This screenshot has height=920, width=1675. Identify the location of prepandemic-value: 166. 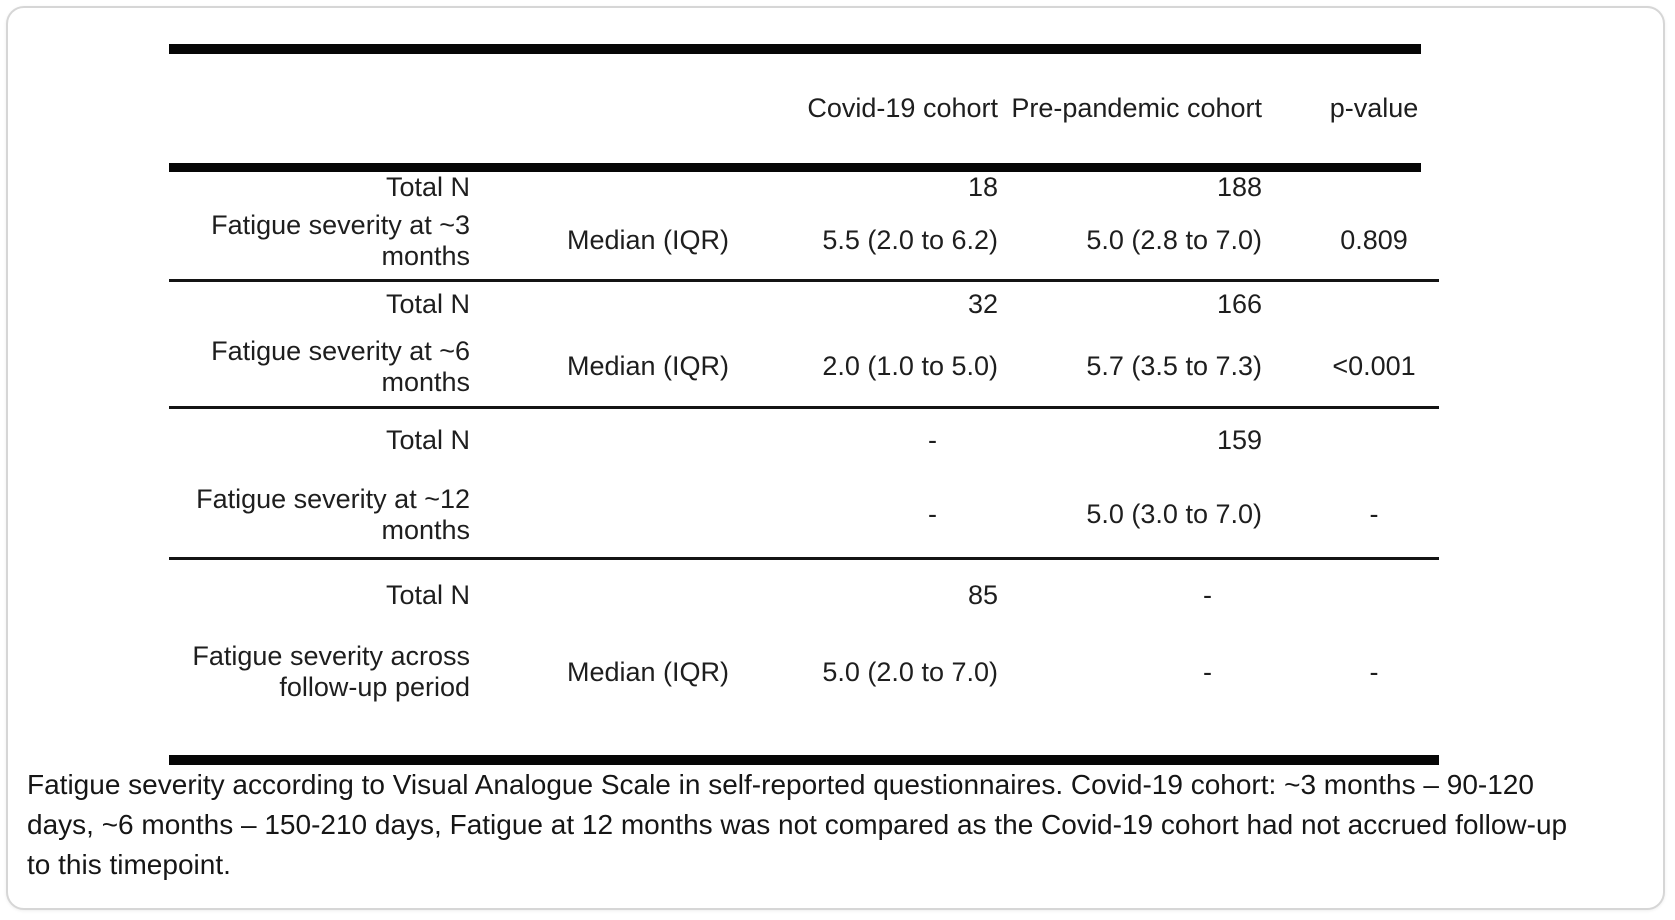
(1153, 304).